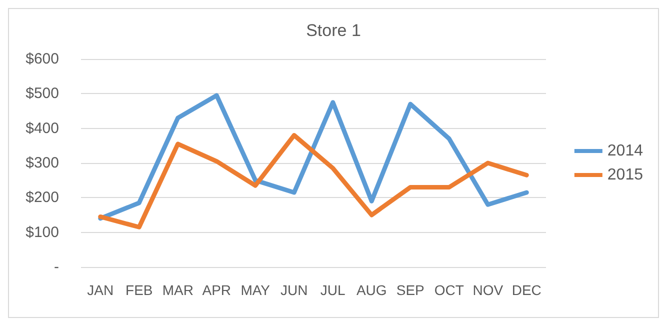  Describe the element at coordinates (42, 128) in the screenshot. I see `y-tick-label: $400` at that location.